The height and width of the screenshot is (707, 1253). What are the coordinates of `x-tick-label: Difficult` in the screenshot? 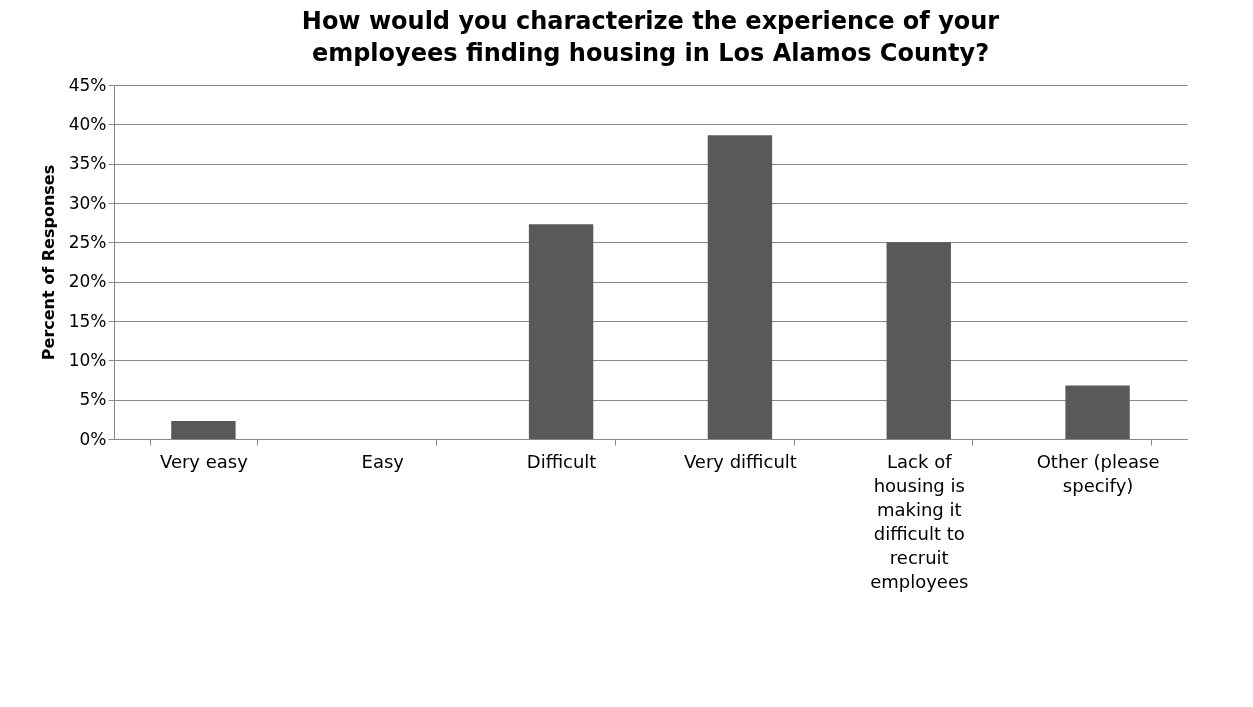 It's located at (561, 461).